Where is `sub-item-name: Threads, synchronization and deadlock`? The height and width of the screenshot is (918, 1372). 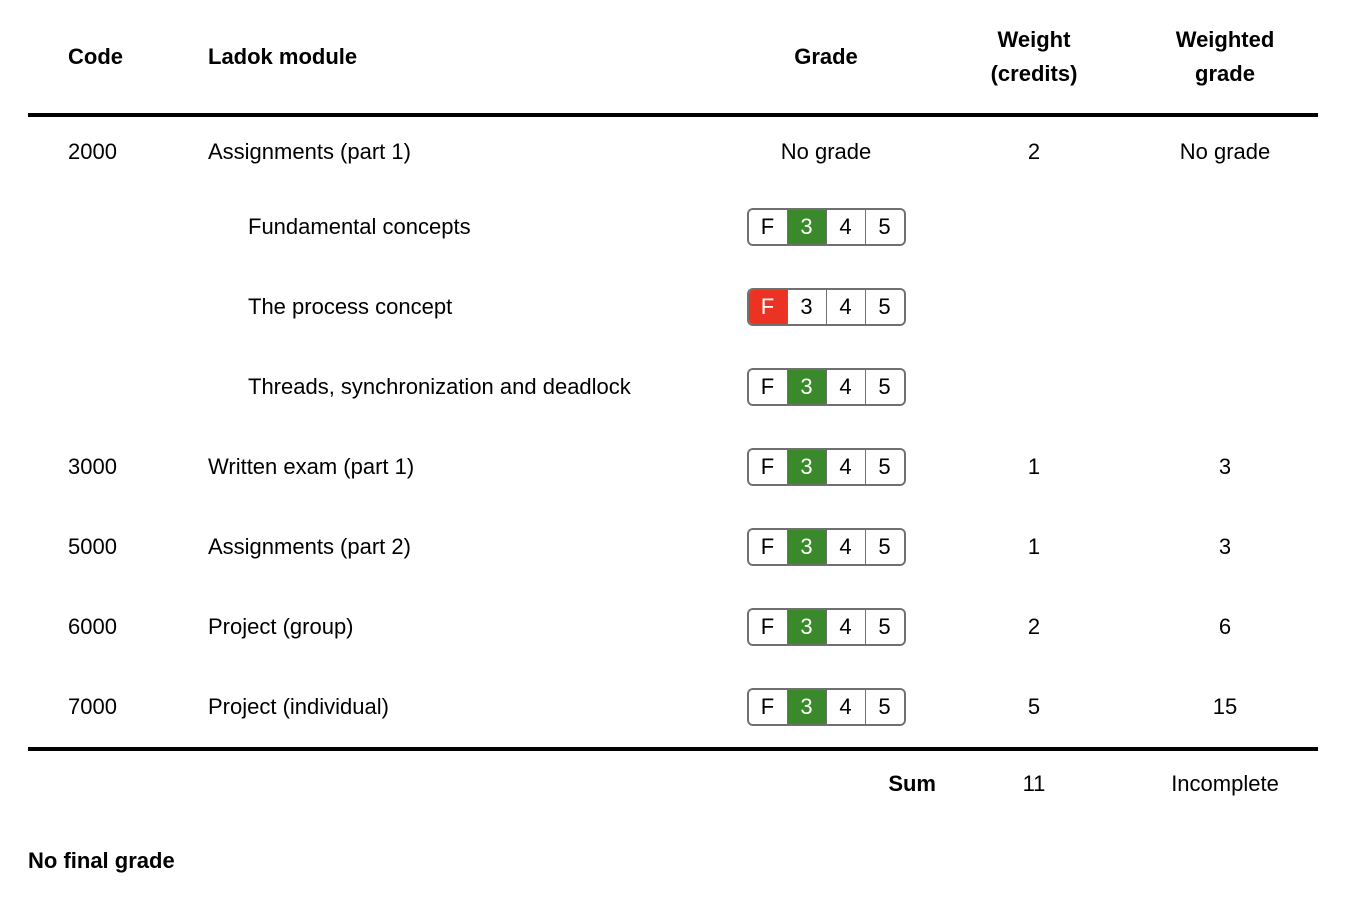
sub-item-name: Threads, synchronization and deadlock is located at coordinates (439, 386).